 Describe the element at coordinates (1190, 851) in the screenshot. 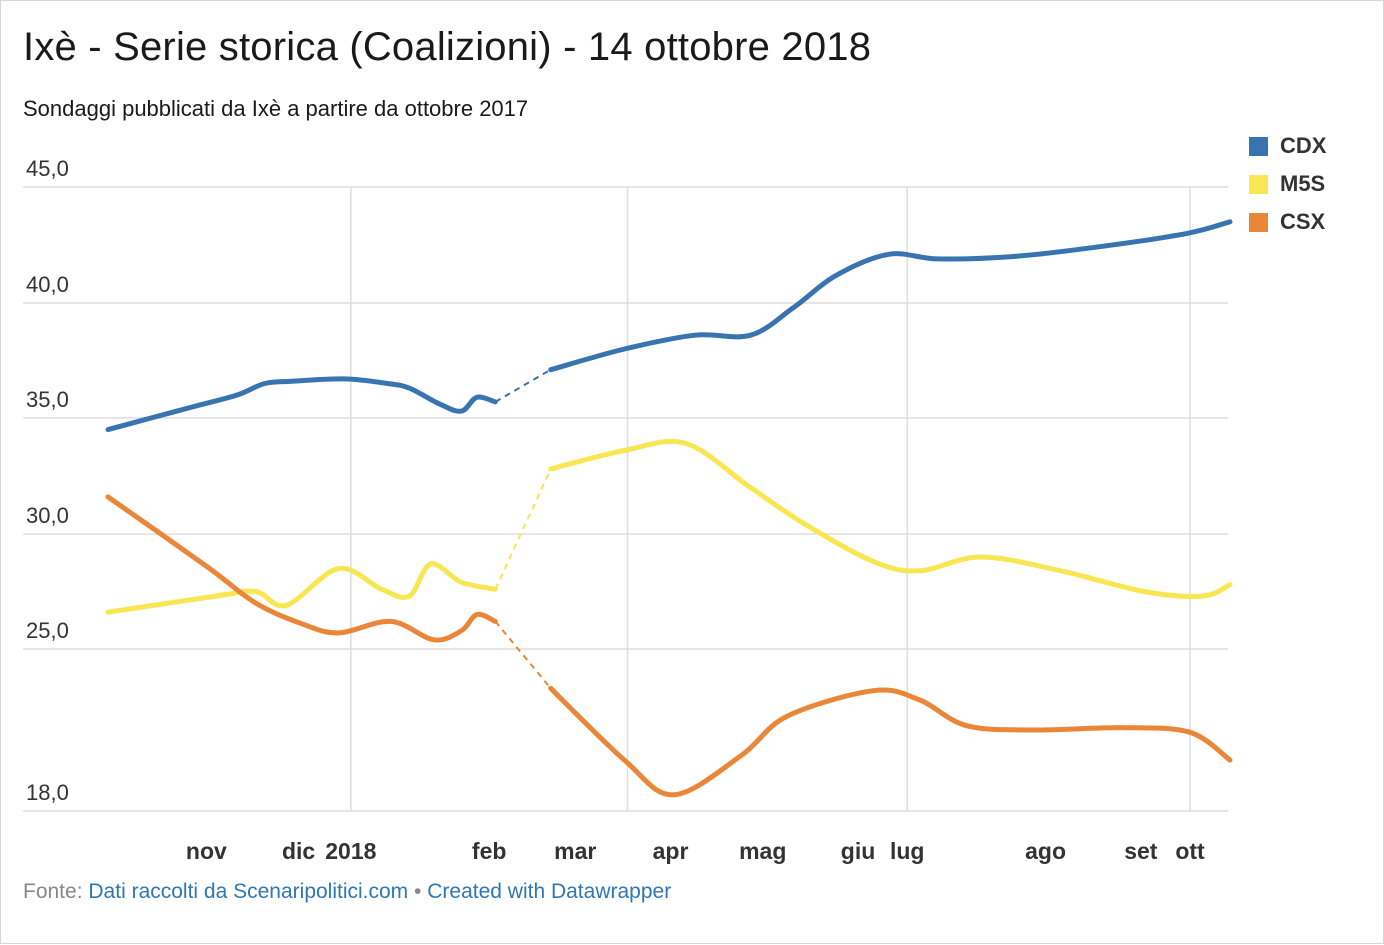

I see `x-tick-label: ott` at that location.